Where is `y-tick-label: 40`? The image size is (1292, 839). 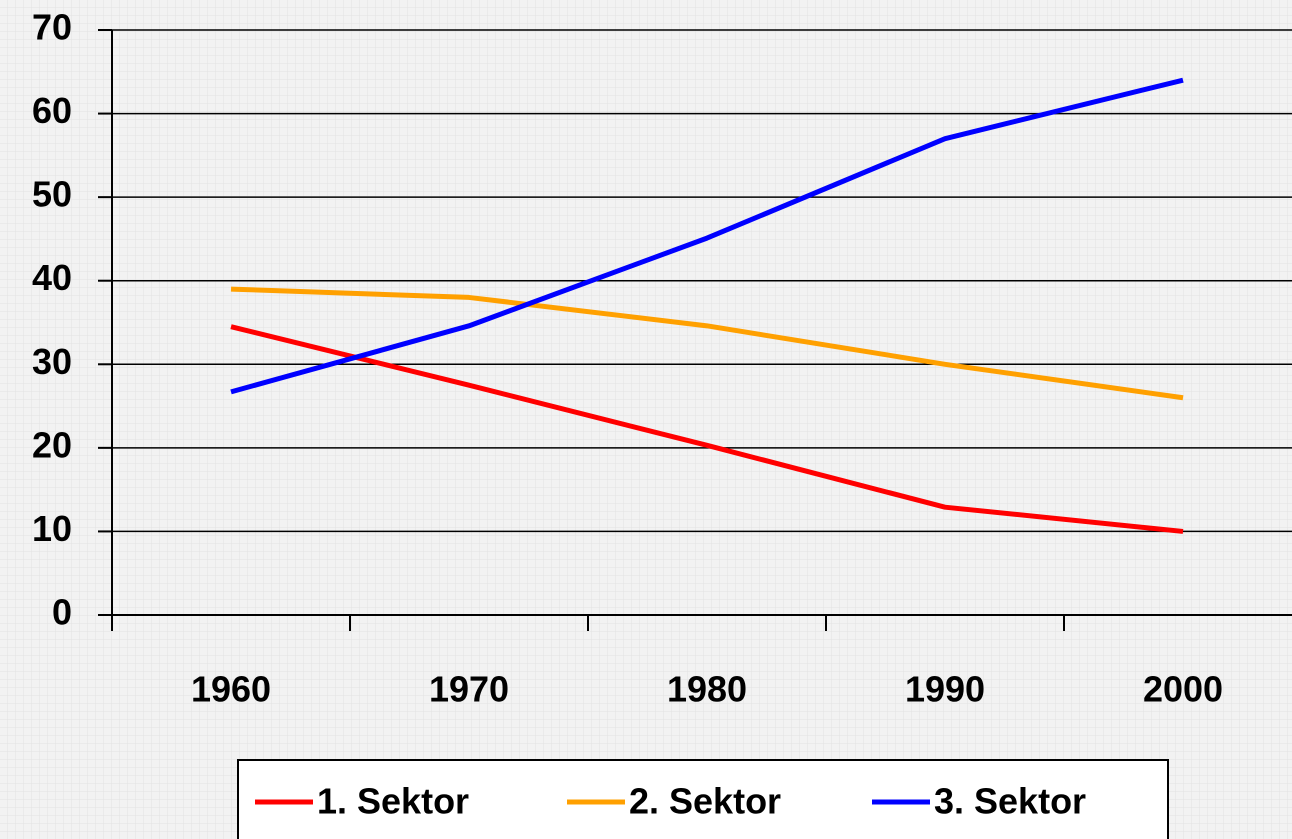 y-tick-label: 40 is located at coordinates (52, 277).